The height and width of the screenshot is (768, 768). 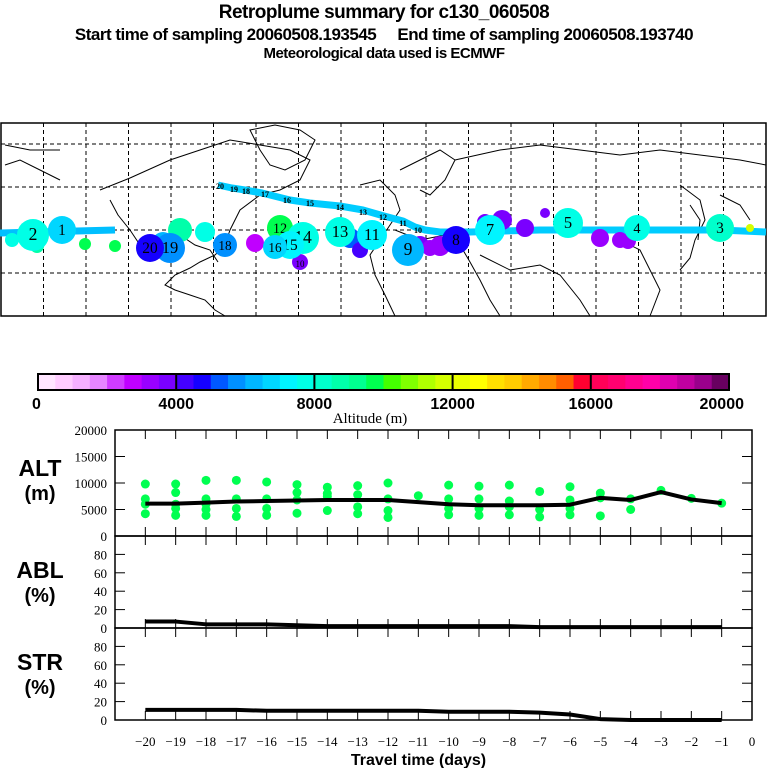 I want to click on x-tick-label: −8, so click(x=509, y=741).